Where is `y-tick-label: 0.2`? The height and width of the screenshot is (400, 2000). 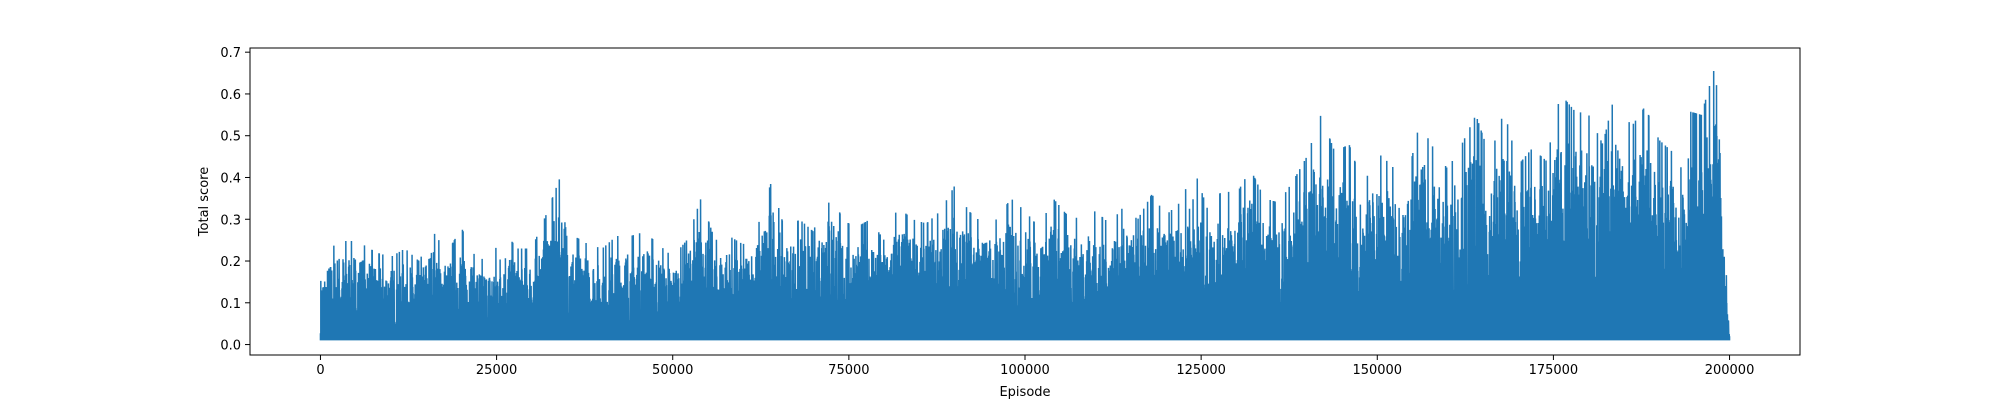
y-tick-label: 0.2 is located at coordinates (230, 262).